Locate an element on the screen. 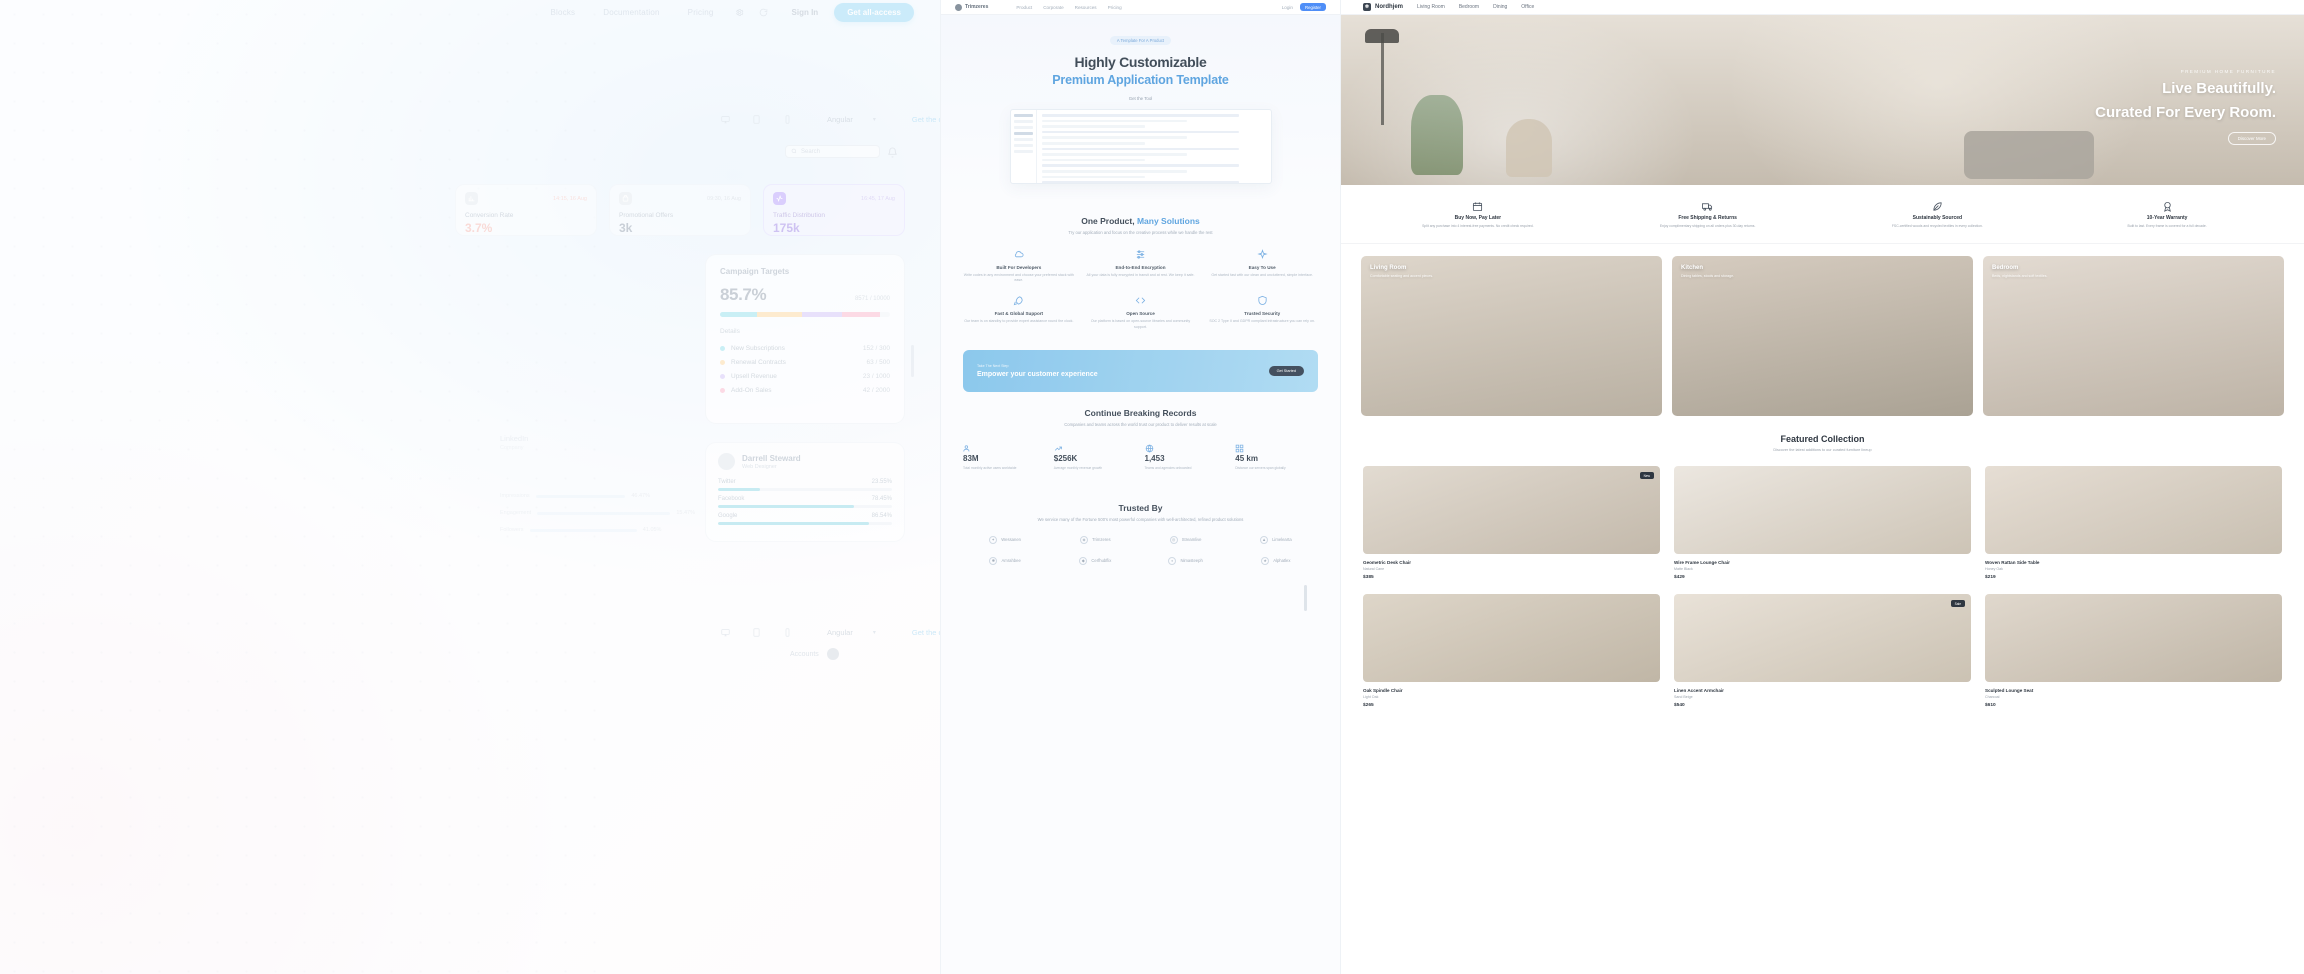 The height and width of the screenshot is (974, 2304). social-stats-list: Twitter 23.55% Facebook 78.45% is located at coordinates (805, 502).